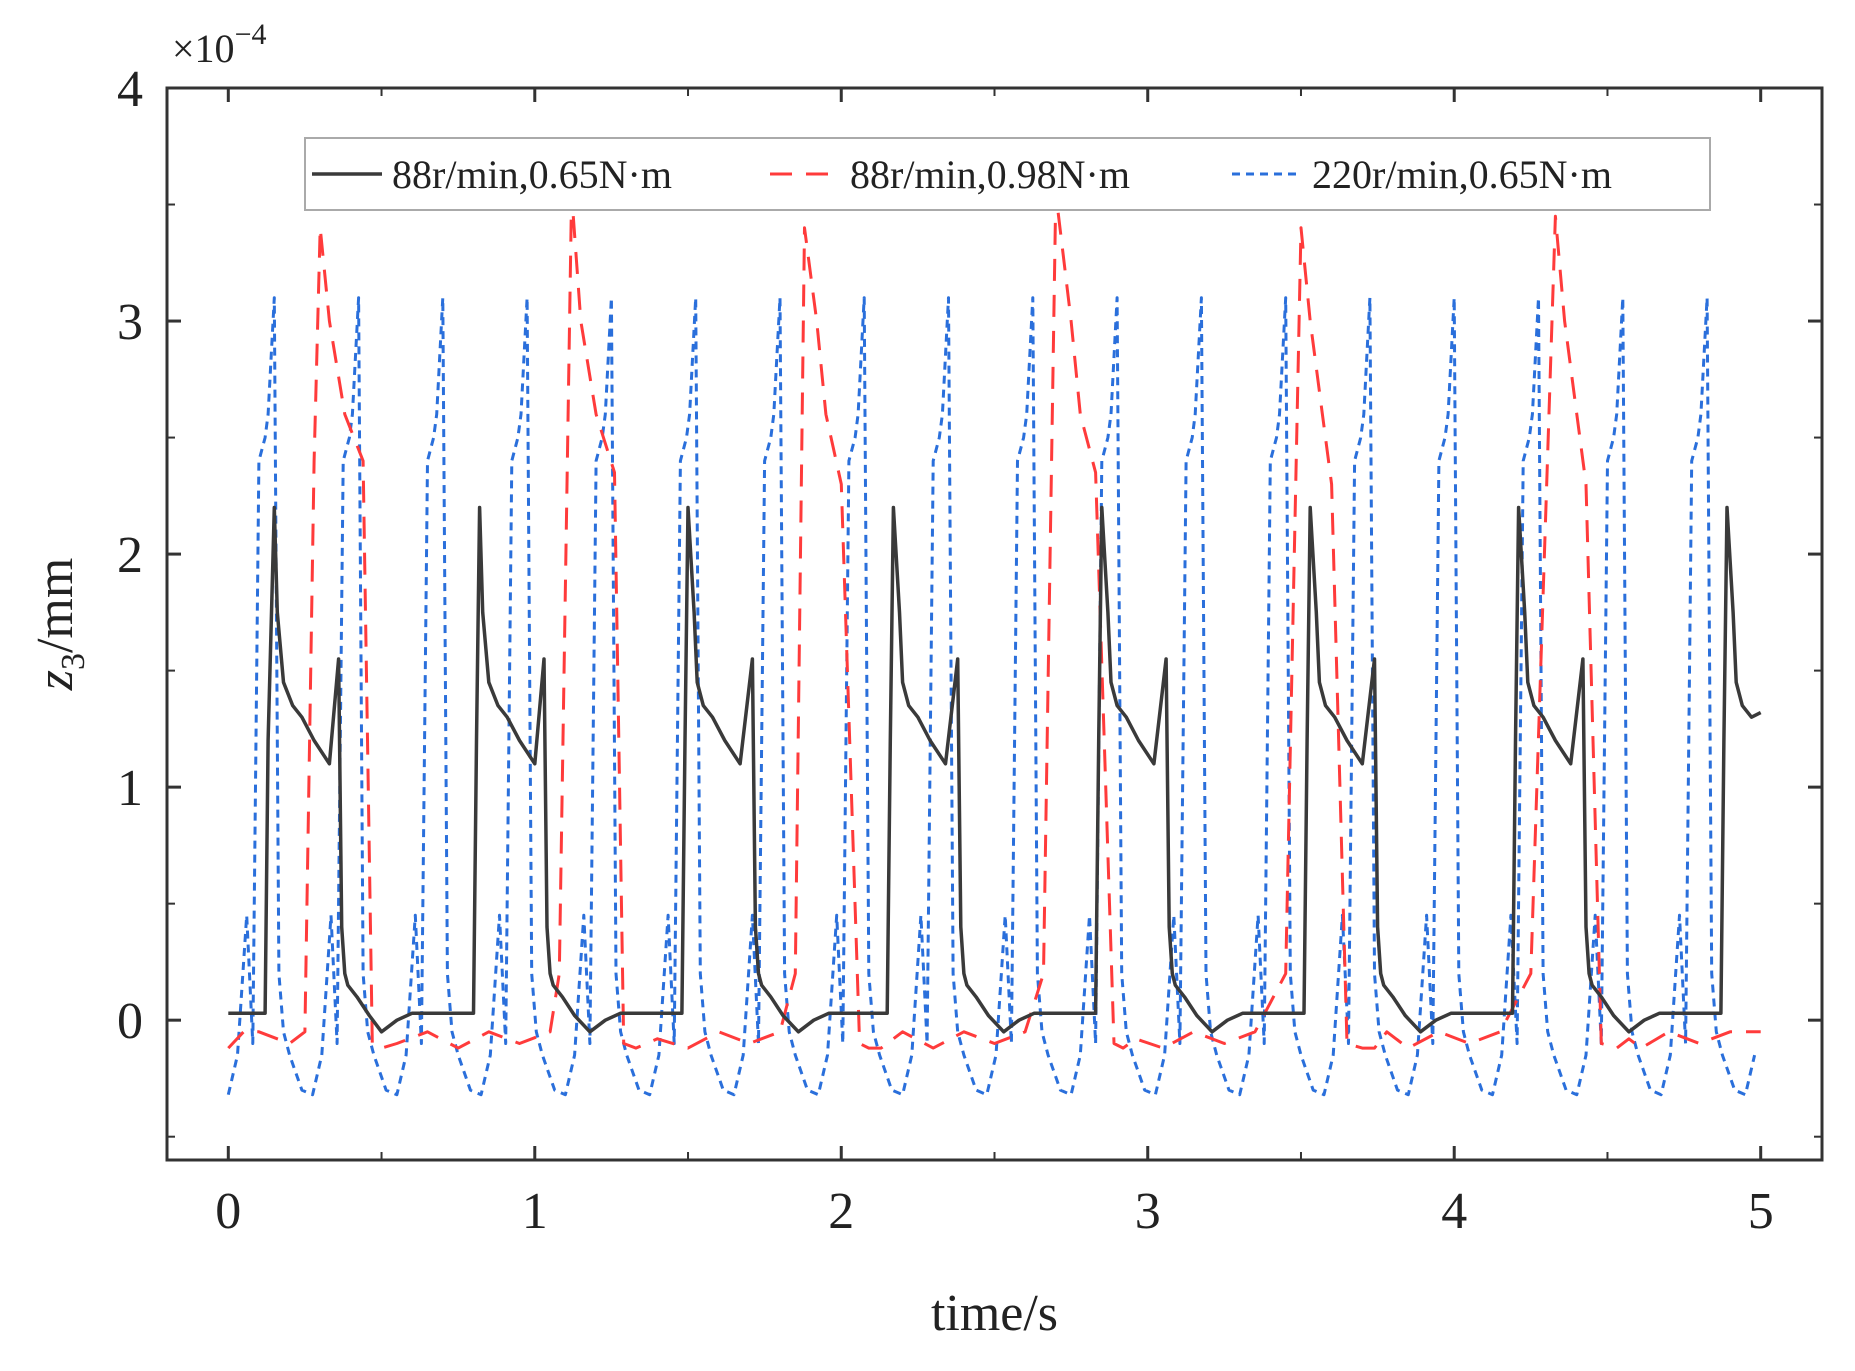 The height and width of the screenshot is (1371, 1855). Describe the element at coordinates (1462, 174) in the screenshot. I see `legend-label-3: 220r/min,0.65N·m` at that location.